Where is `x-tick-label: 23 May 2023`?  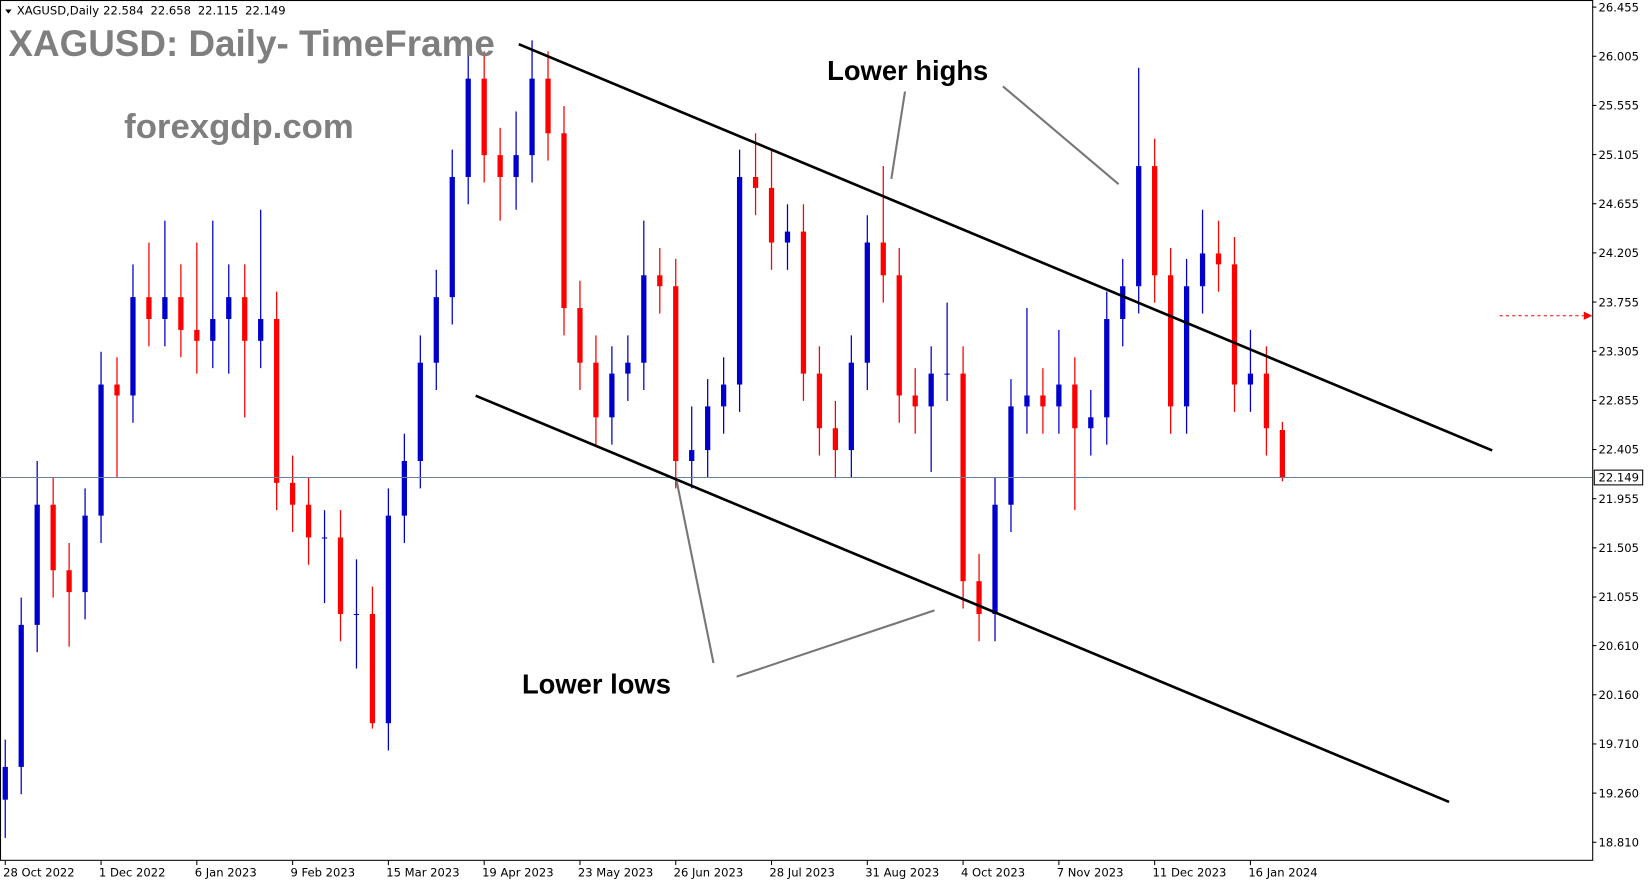 x-tick-label: 23 May 2023 is located at coordinates (615, 873).